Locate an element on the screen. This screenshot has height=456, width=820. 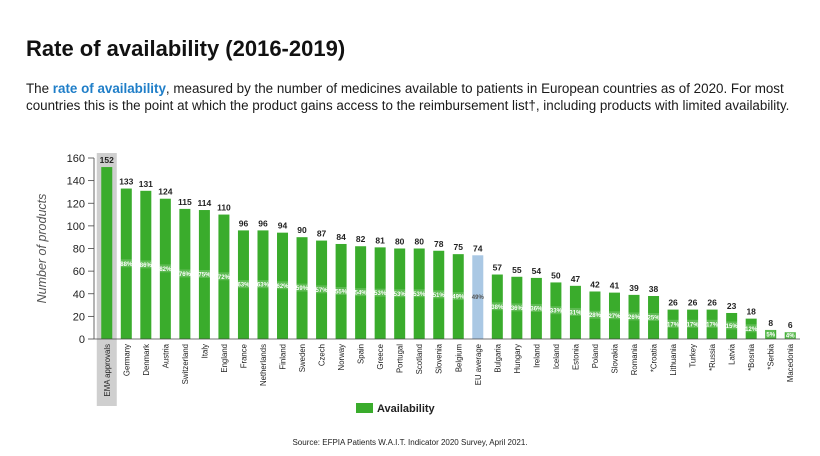
x-tick-label: Scotland is located at coordinates (419, 359).